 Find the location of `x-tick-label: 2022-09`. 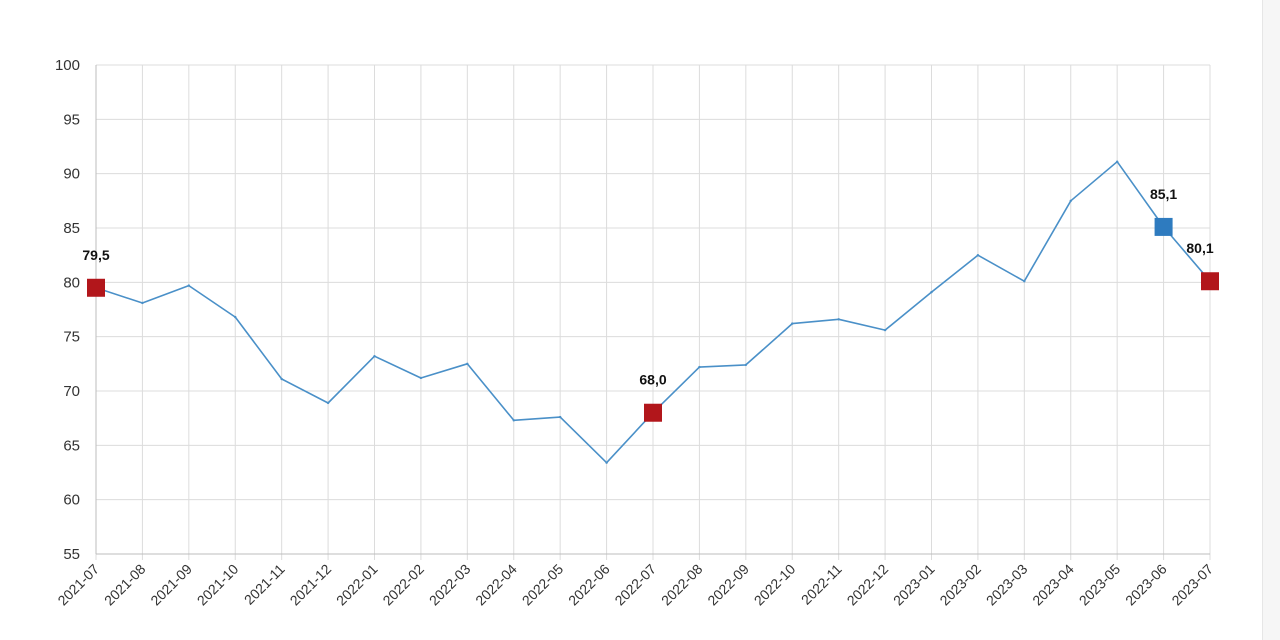

x-tick-label: 2022-09 is located at coordinates (728, 585).